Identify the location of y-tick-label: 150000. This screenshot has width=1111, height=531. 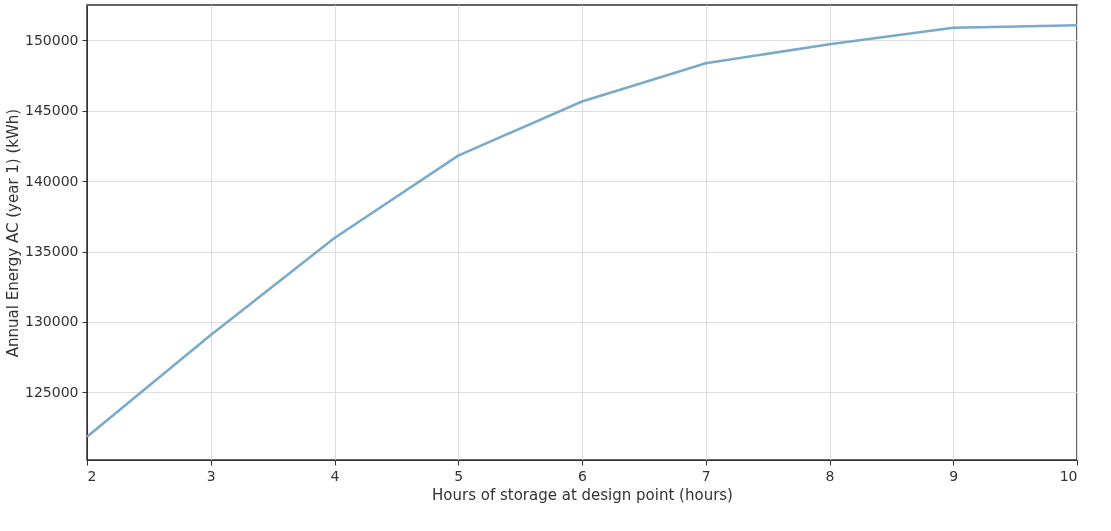
(52, 39).